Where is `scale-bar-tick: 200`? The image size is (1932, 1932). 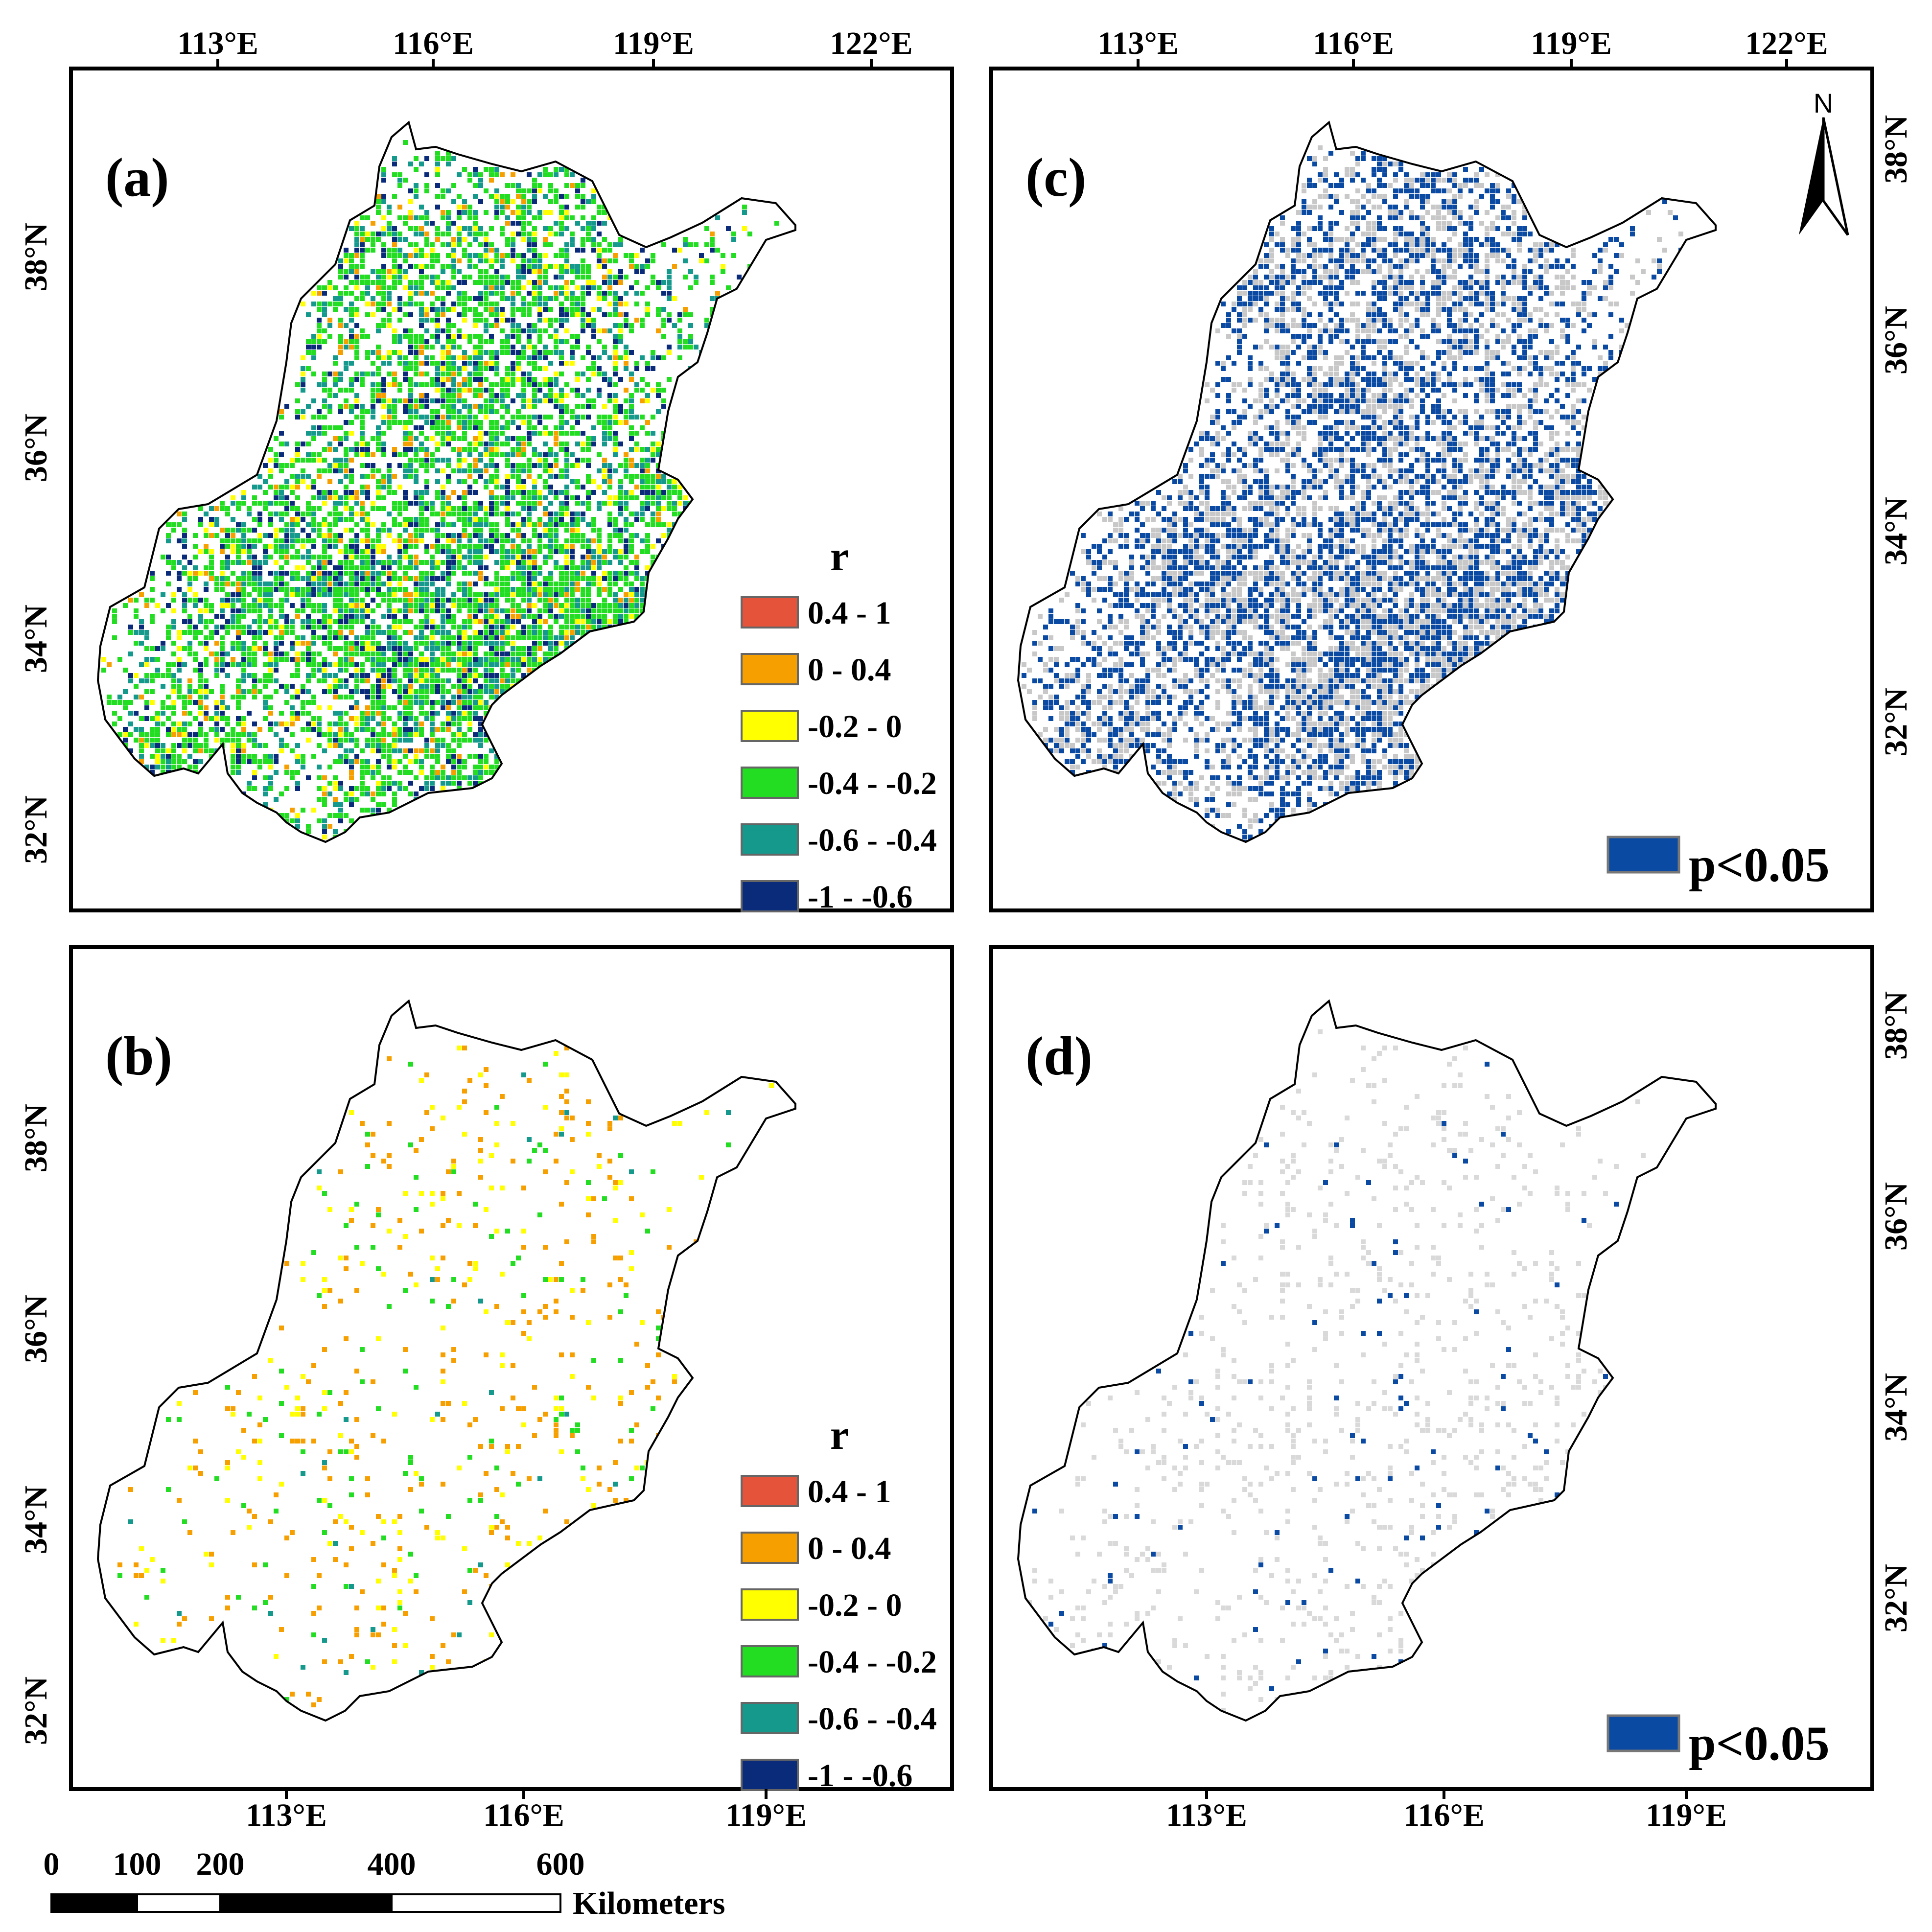 scale-bar-tick: 200 is located at coordinates (220, 1864).